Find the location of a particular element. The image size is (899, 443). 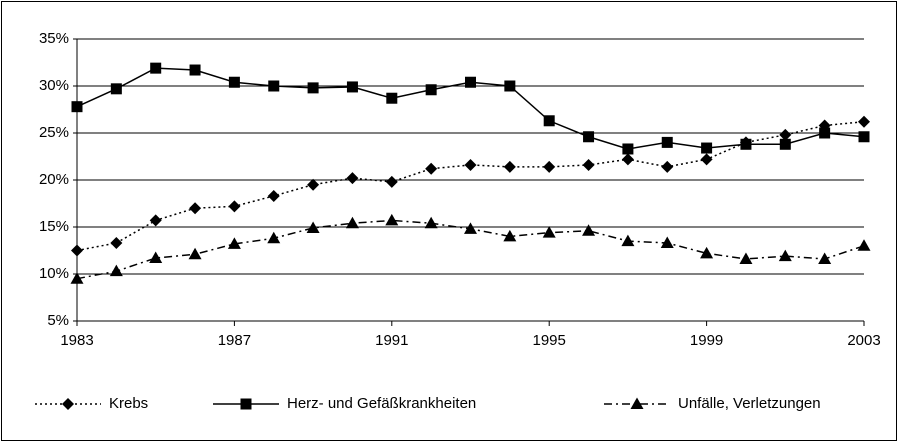

y-tick-label: 20% is located at coordinates (54, 179).